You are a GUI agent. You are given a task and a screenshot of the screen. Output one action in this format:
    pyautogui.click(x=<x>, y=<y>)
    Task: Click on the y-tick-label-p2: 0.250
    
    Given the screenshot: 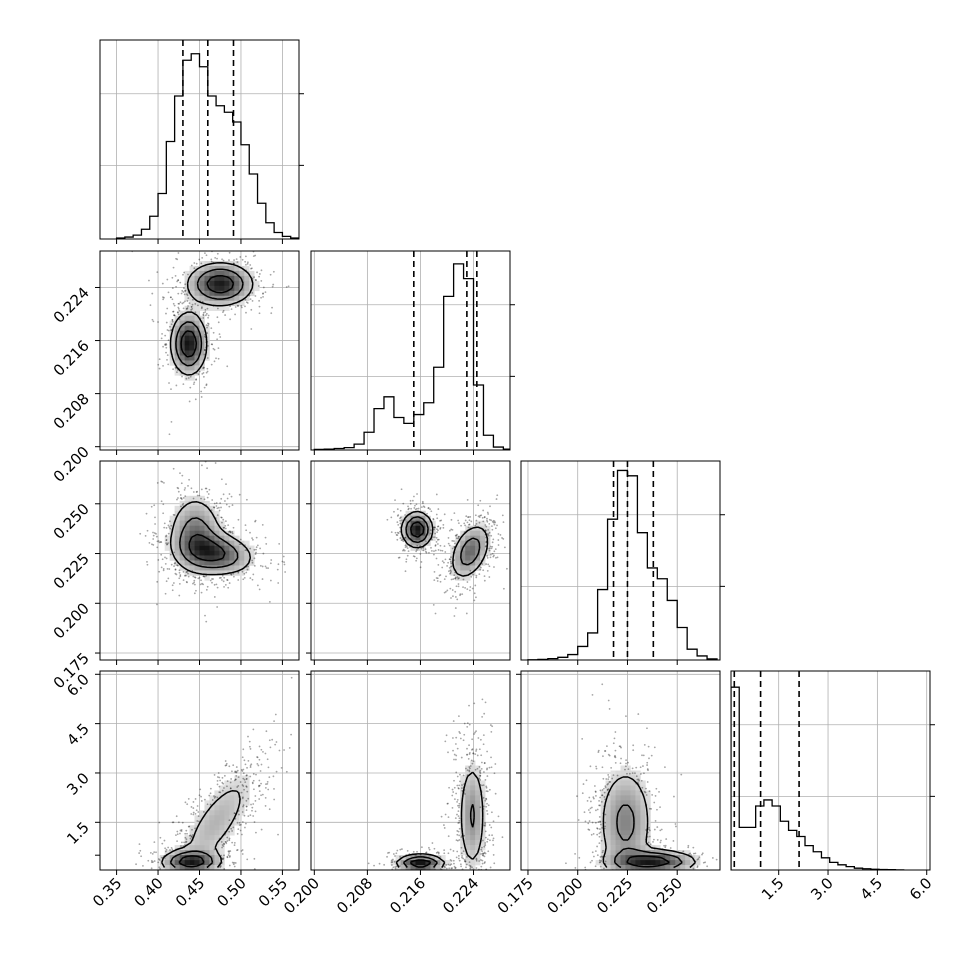 What is the action you would take?
    pyautogui.click(x=71, y=521)
    